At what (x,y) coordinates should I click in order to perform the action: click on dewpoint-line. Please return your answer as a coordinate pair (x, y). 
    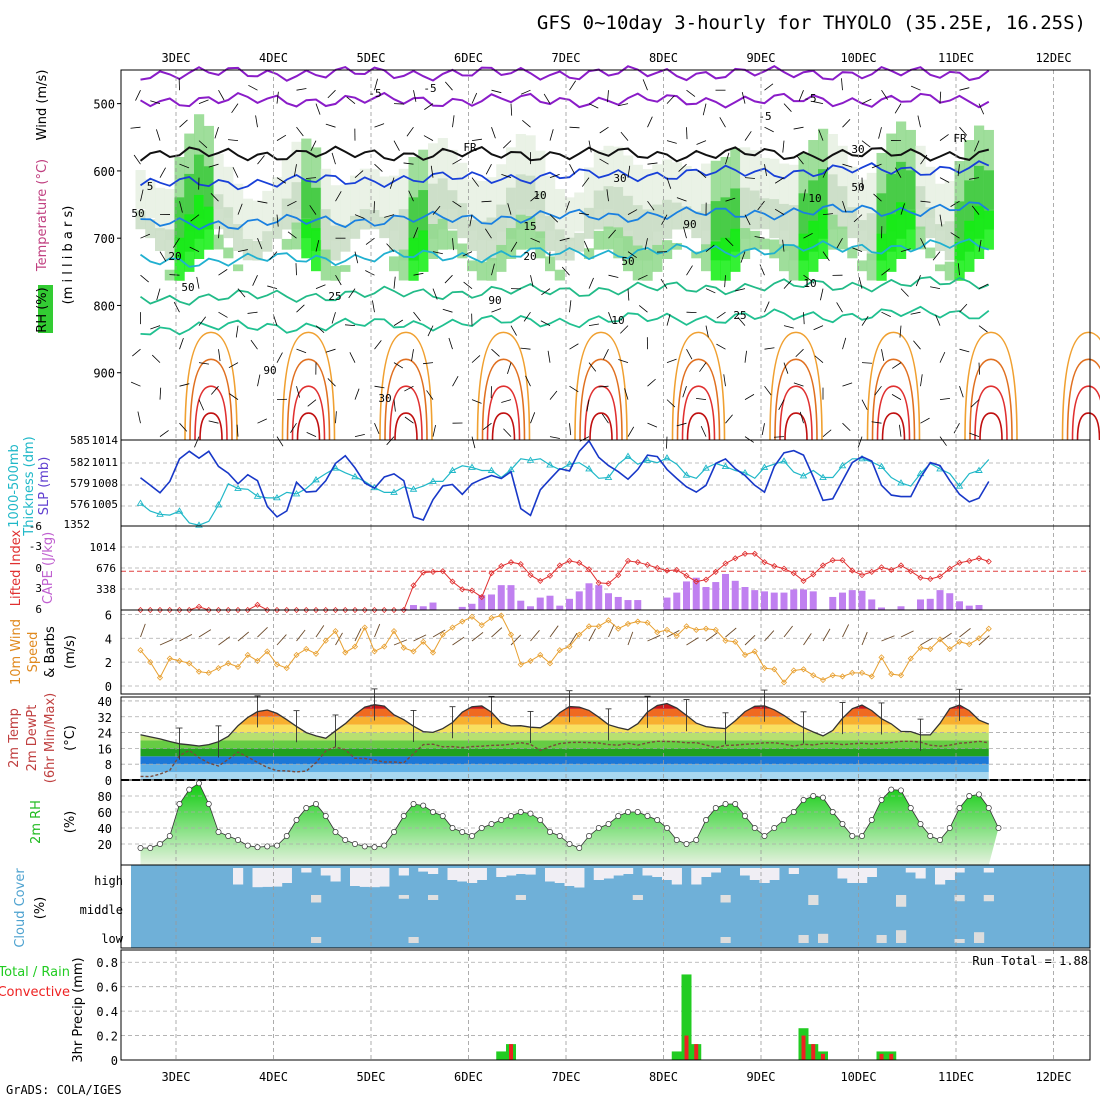
    Looking at the image, I should click on (564, 759).